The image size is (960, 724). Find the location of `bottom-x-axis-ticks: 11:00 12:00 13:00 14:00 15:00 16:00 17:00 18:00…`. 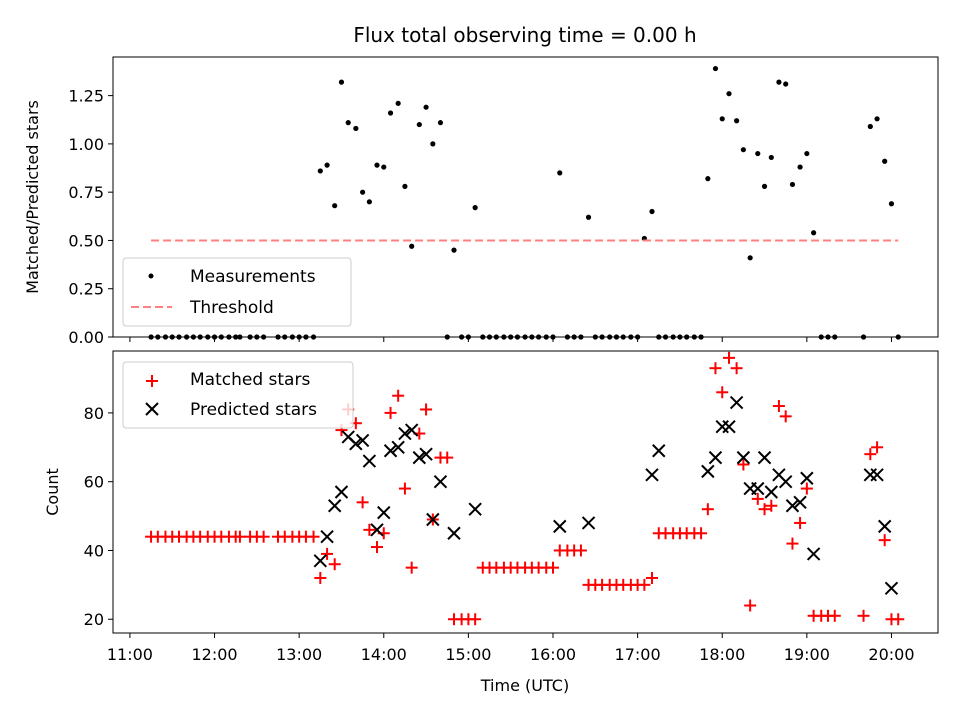

bottom-x-axis-ticks: 11:00 12:00 13:00 14:00 15:00 16:00 17:00 18:00… is located at coordinates (511, 648).